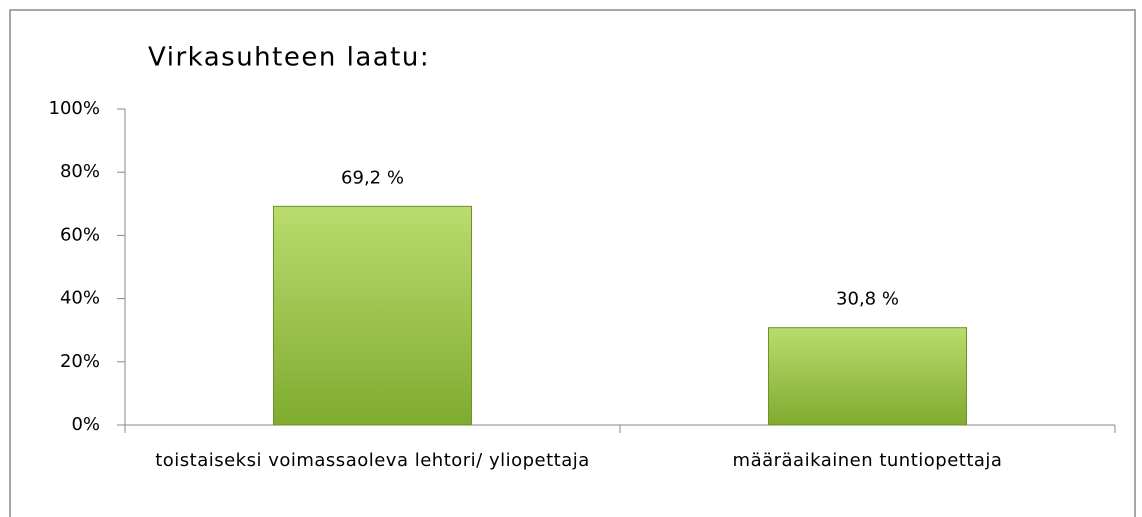 The height and width of the screenshot is (517, 1142). Describe the element at coordinates (80, 234) in the screenshot. I see `y-tick-label: 60%` at that location.